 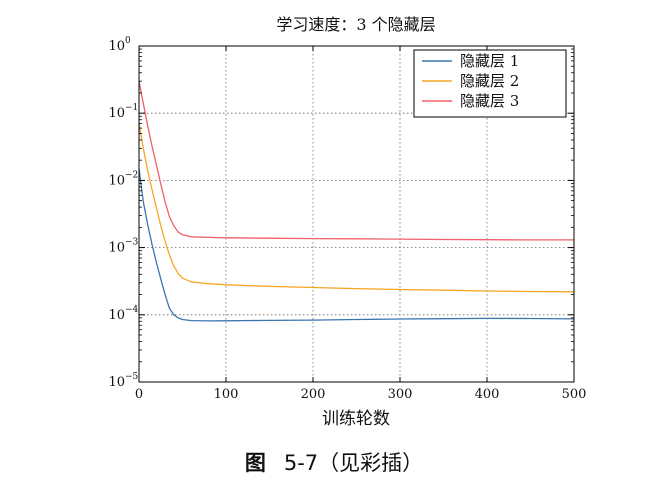 I want to click on x-tick-labels: 0 100 200 300 400 500, so click(x=361, y=394).